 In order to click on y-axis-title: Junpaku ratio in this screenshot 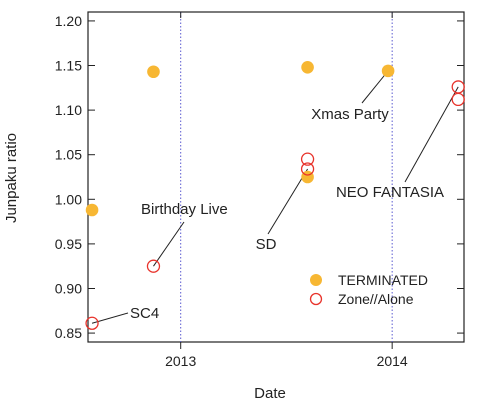, I will do `click(11, 178)`.